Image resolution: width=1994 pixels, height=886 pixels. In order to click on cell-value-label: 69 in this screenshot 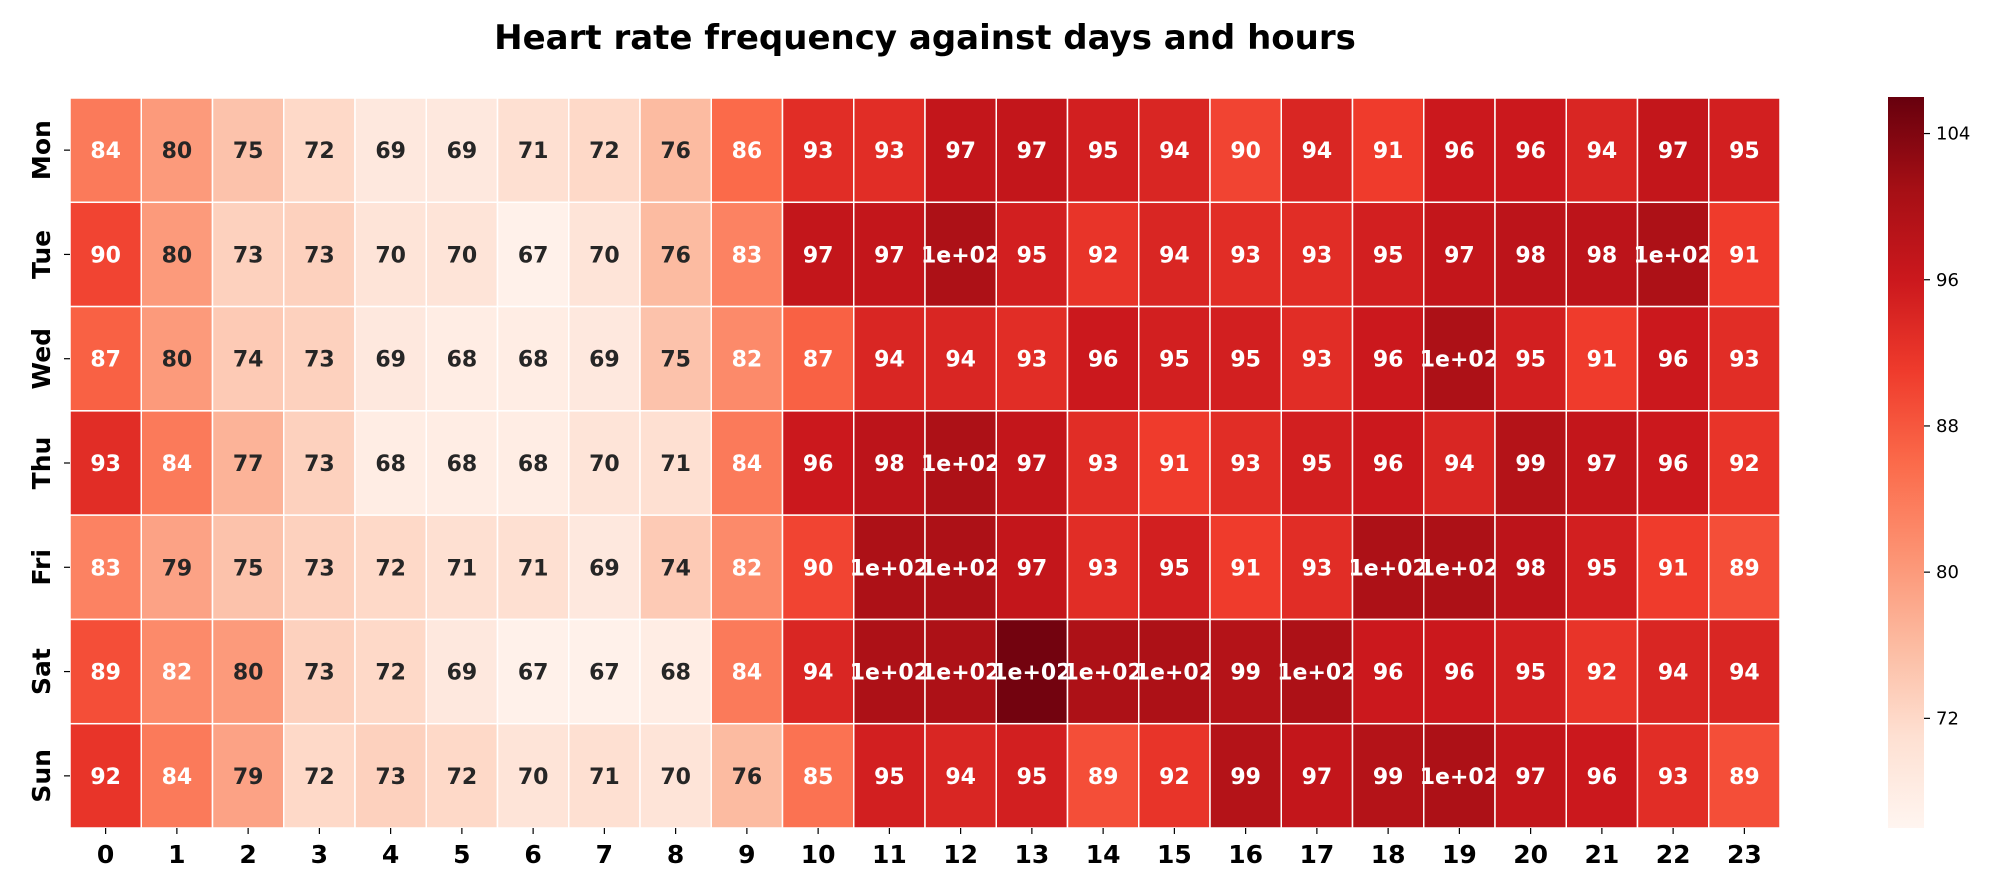, I will do `click(390, 360)`.